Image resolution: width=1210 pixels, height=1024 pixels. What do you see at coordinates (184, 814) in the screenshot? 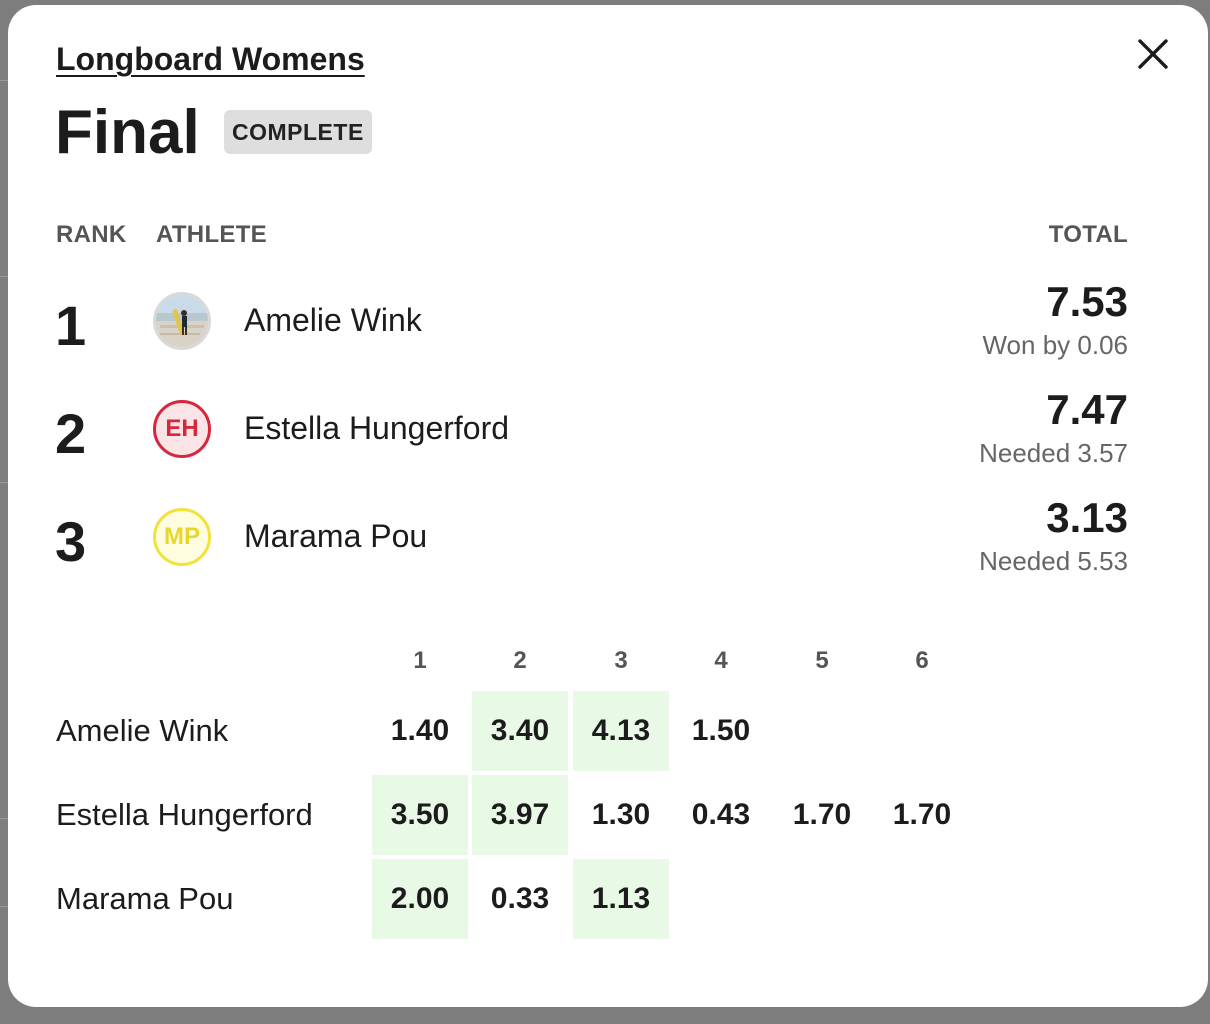
I see `score-row-athlete-name: Estella Hungerford` at bounding box center [184, 814].